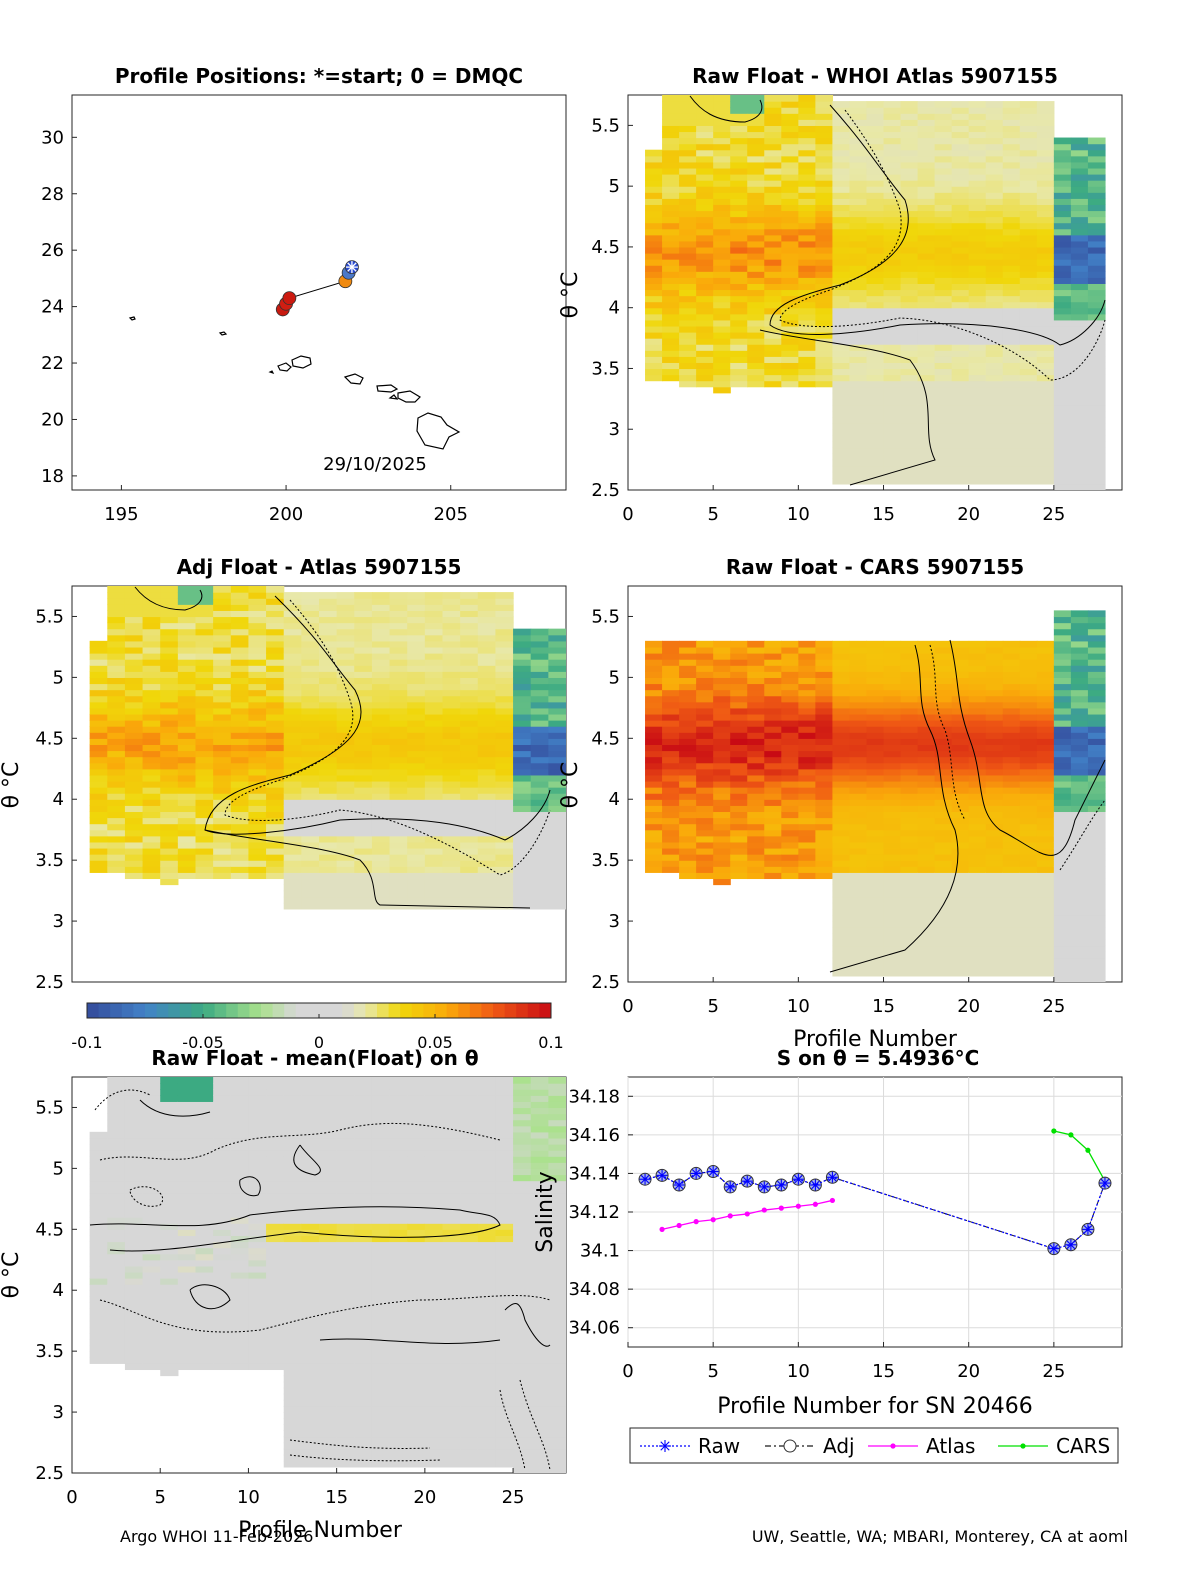  What do you see at coordinates (605, 368) in the screenshot?
I see `raw-whoi-ytick-label: 3.5` at bounding box center [605, 368].